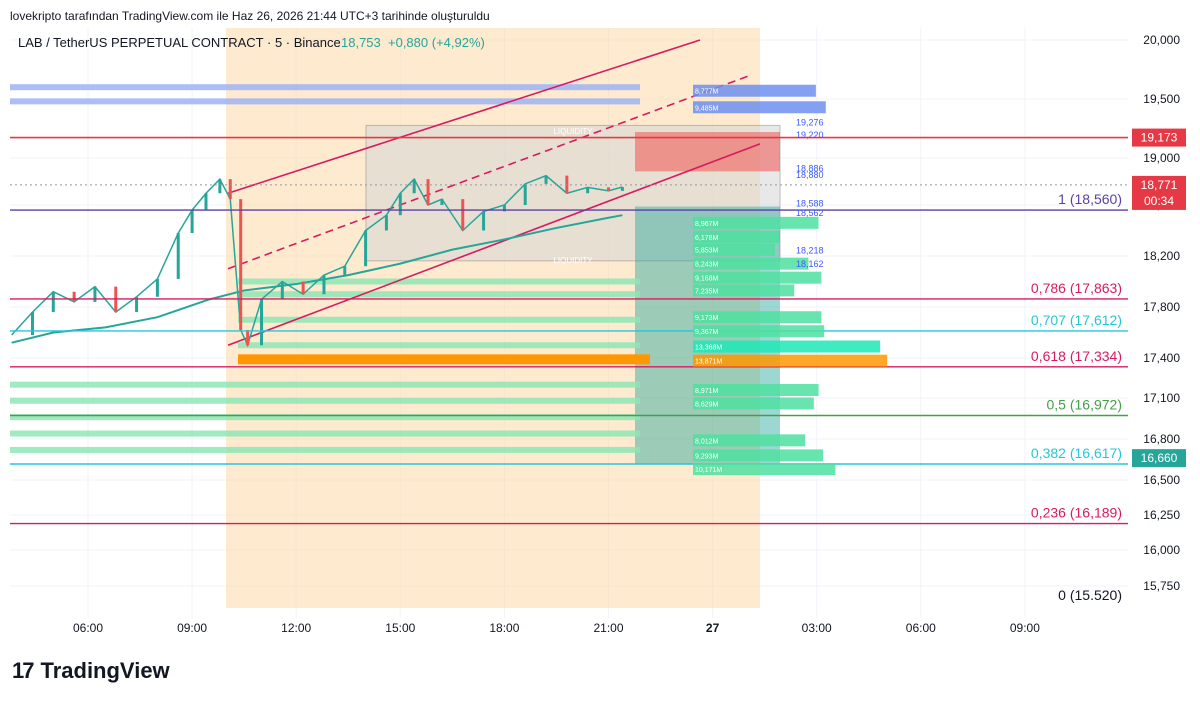 The width and height of the screenshot is (1200, 703). What do you see at coordinates (1159, 185) in the screenshot?
I see `price-tag-current: 18,771` at bounding box center [1159, 185].